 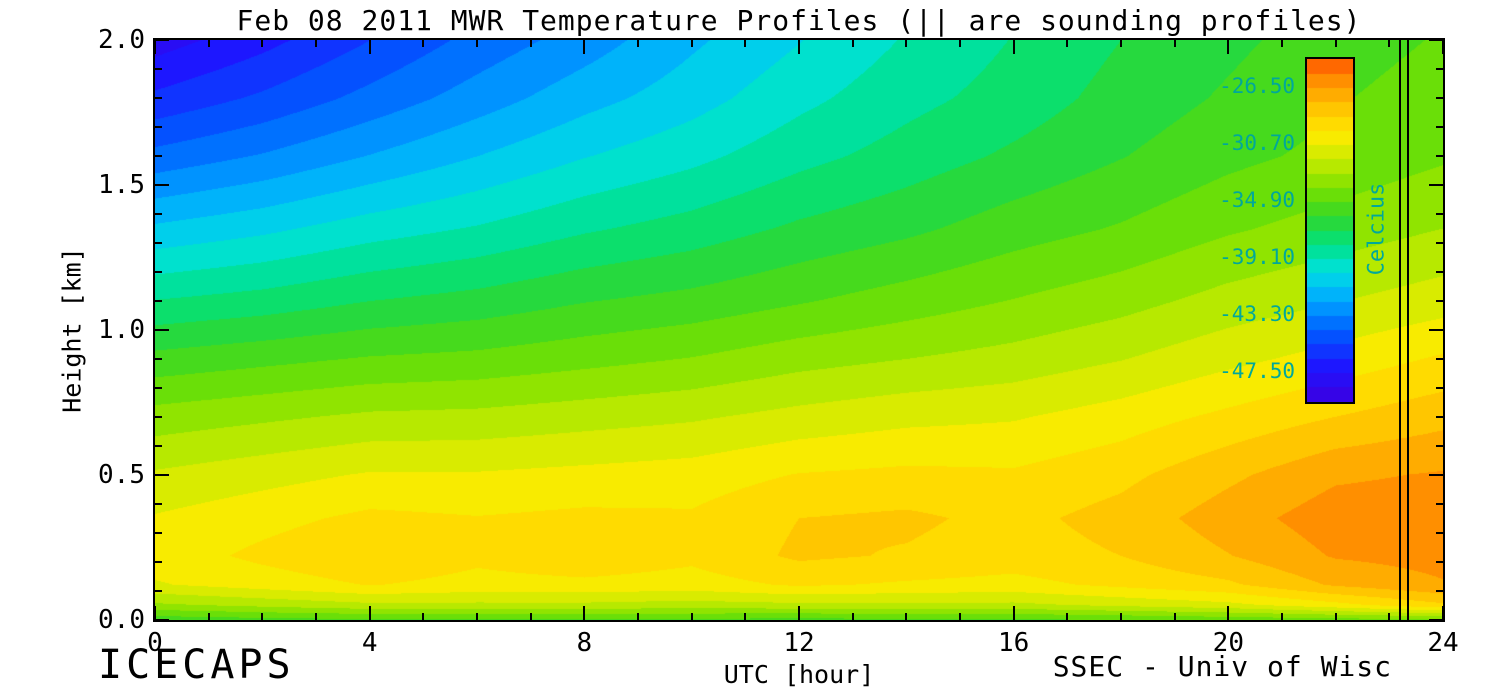 What do you see at coordinates (1257, 371) in the screenshot?
I see `colorbar-tick-label: -47.50` at bounding box center [1257, 371].